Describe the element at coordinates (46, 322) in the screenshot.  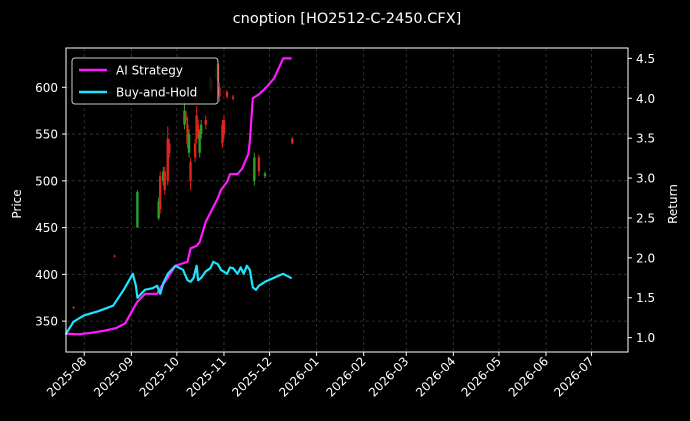
I see `y-tick-label: 350` at that location.